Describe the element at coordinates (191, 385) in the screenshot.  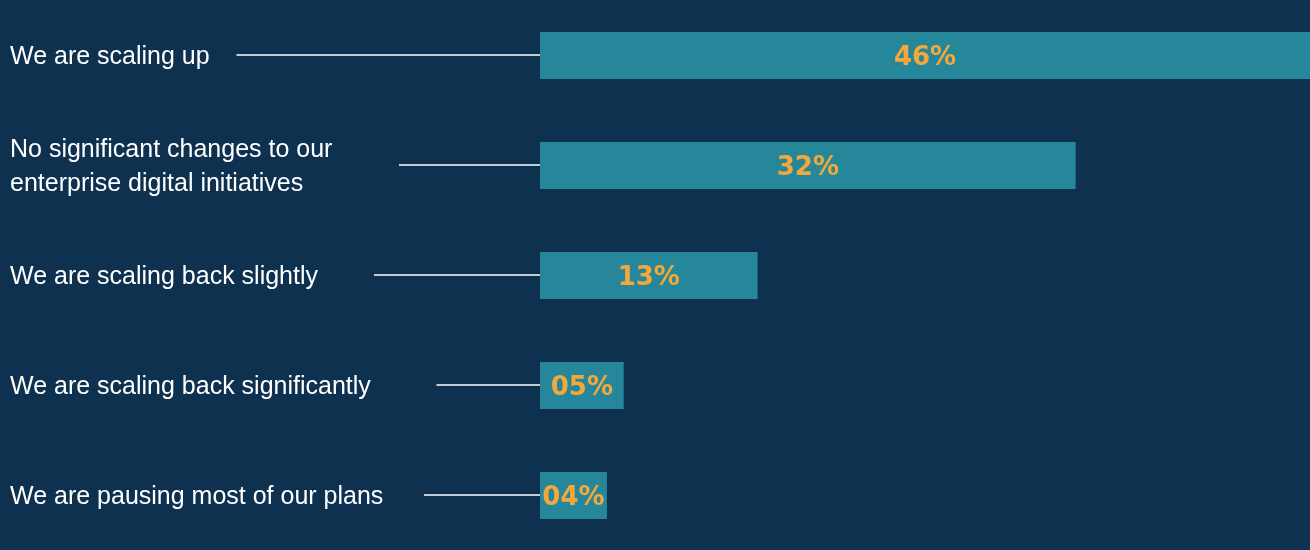
I see `y-tick-label: We are scaling back significantly` at that location.